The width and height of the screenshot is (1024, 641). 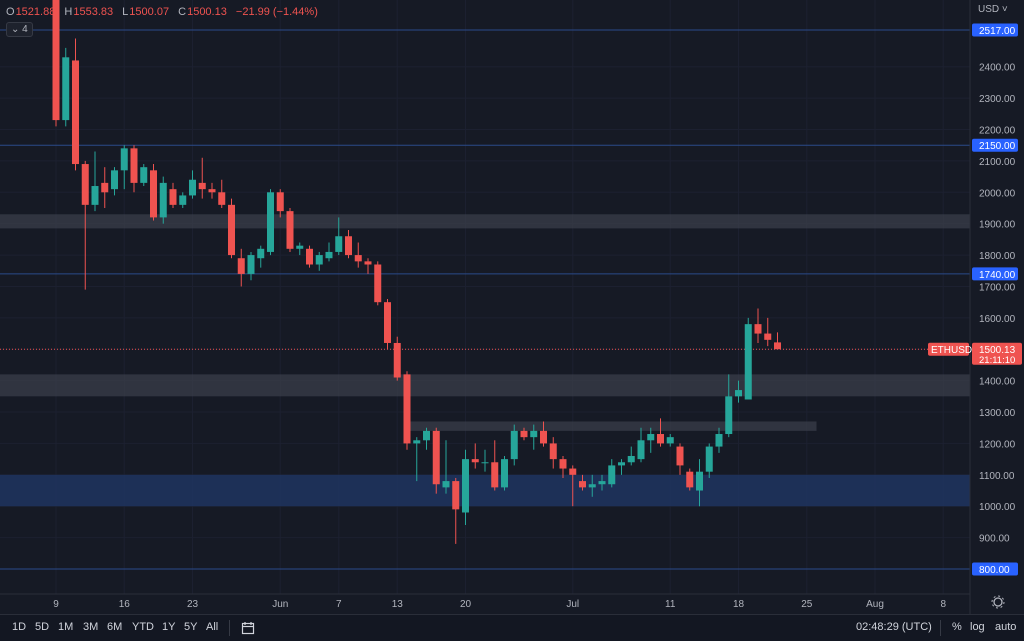 I want to click on goto-date-button, so click(x=248, y=629).